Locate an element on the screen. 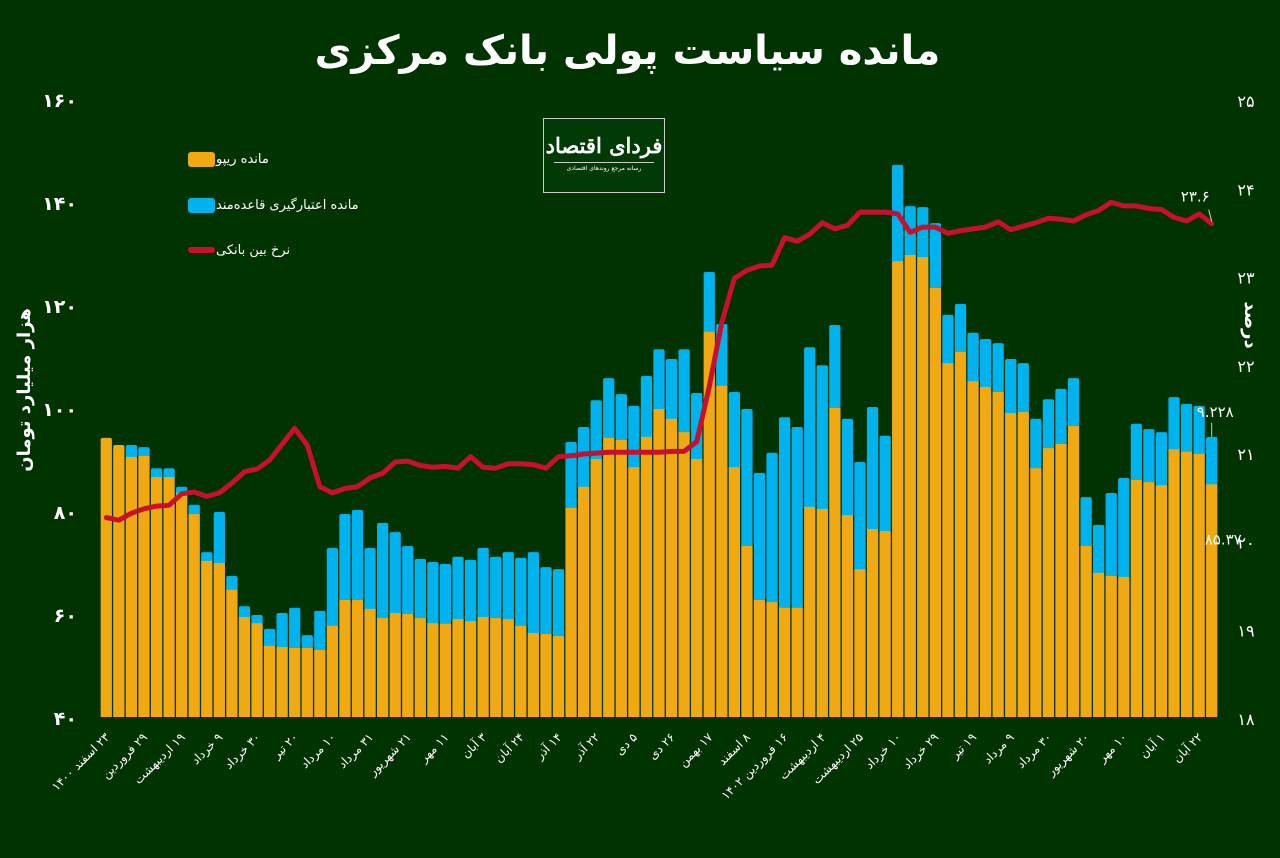  x-tick-label: ۲۴ آبان is located at coordinates (509, 748).